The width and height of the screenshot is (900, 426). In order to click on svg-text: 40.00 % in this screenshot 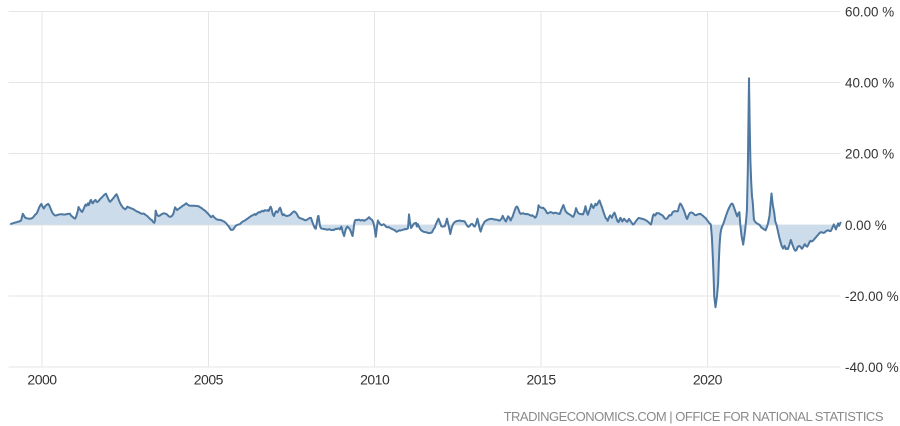, I will do `click(869, 83)`.